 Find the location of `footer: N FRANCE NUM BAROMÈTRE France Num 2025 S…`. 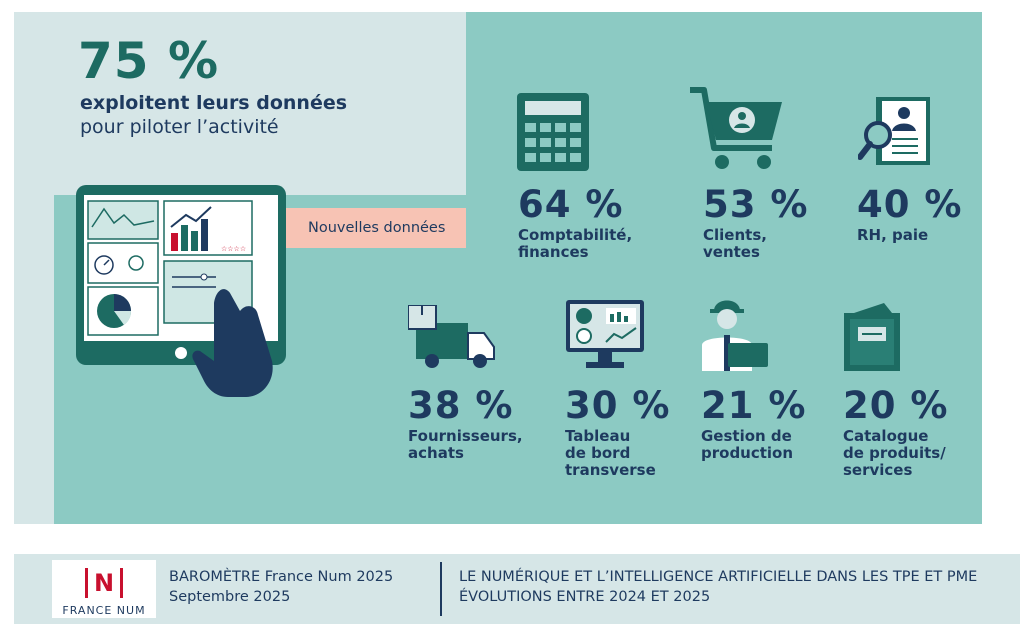

footer: N FRANCE NUM BAROMÈTRE France Num 2025 S… is located at coordinates (517, 589).